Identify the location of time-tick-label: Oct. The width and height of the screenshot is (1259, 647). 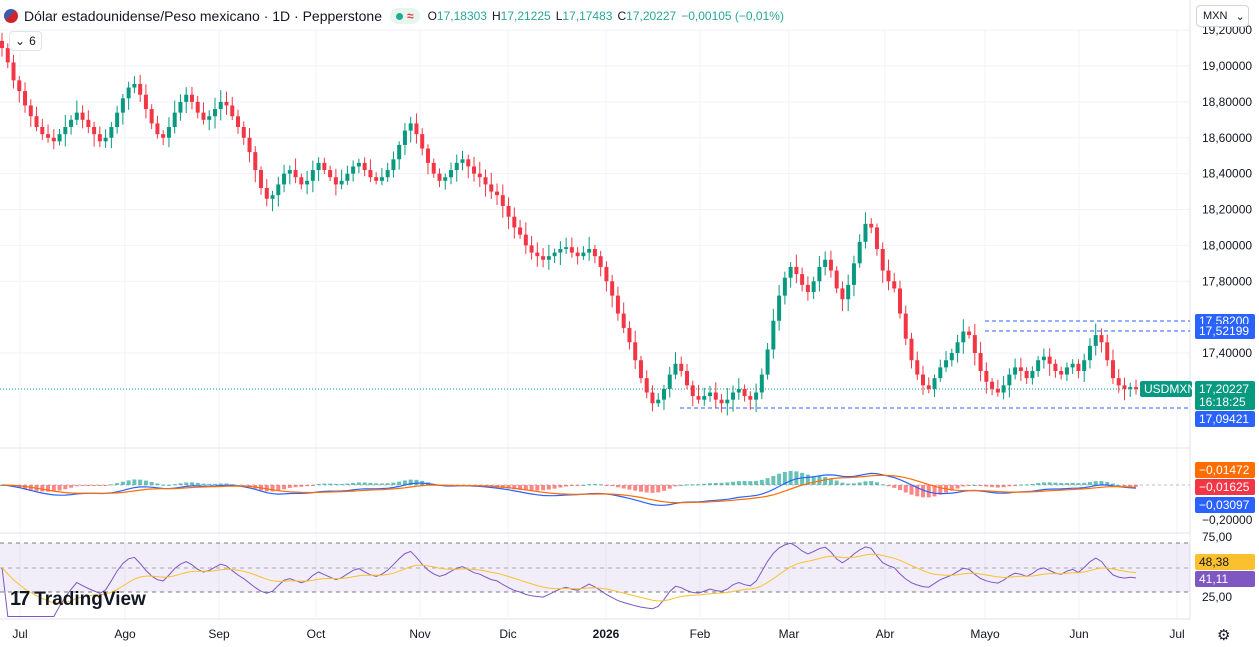
(316, 634).